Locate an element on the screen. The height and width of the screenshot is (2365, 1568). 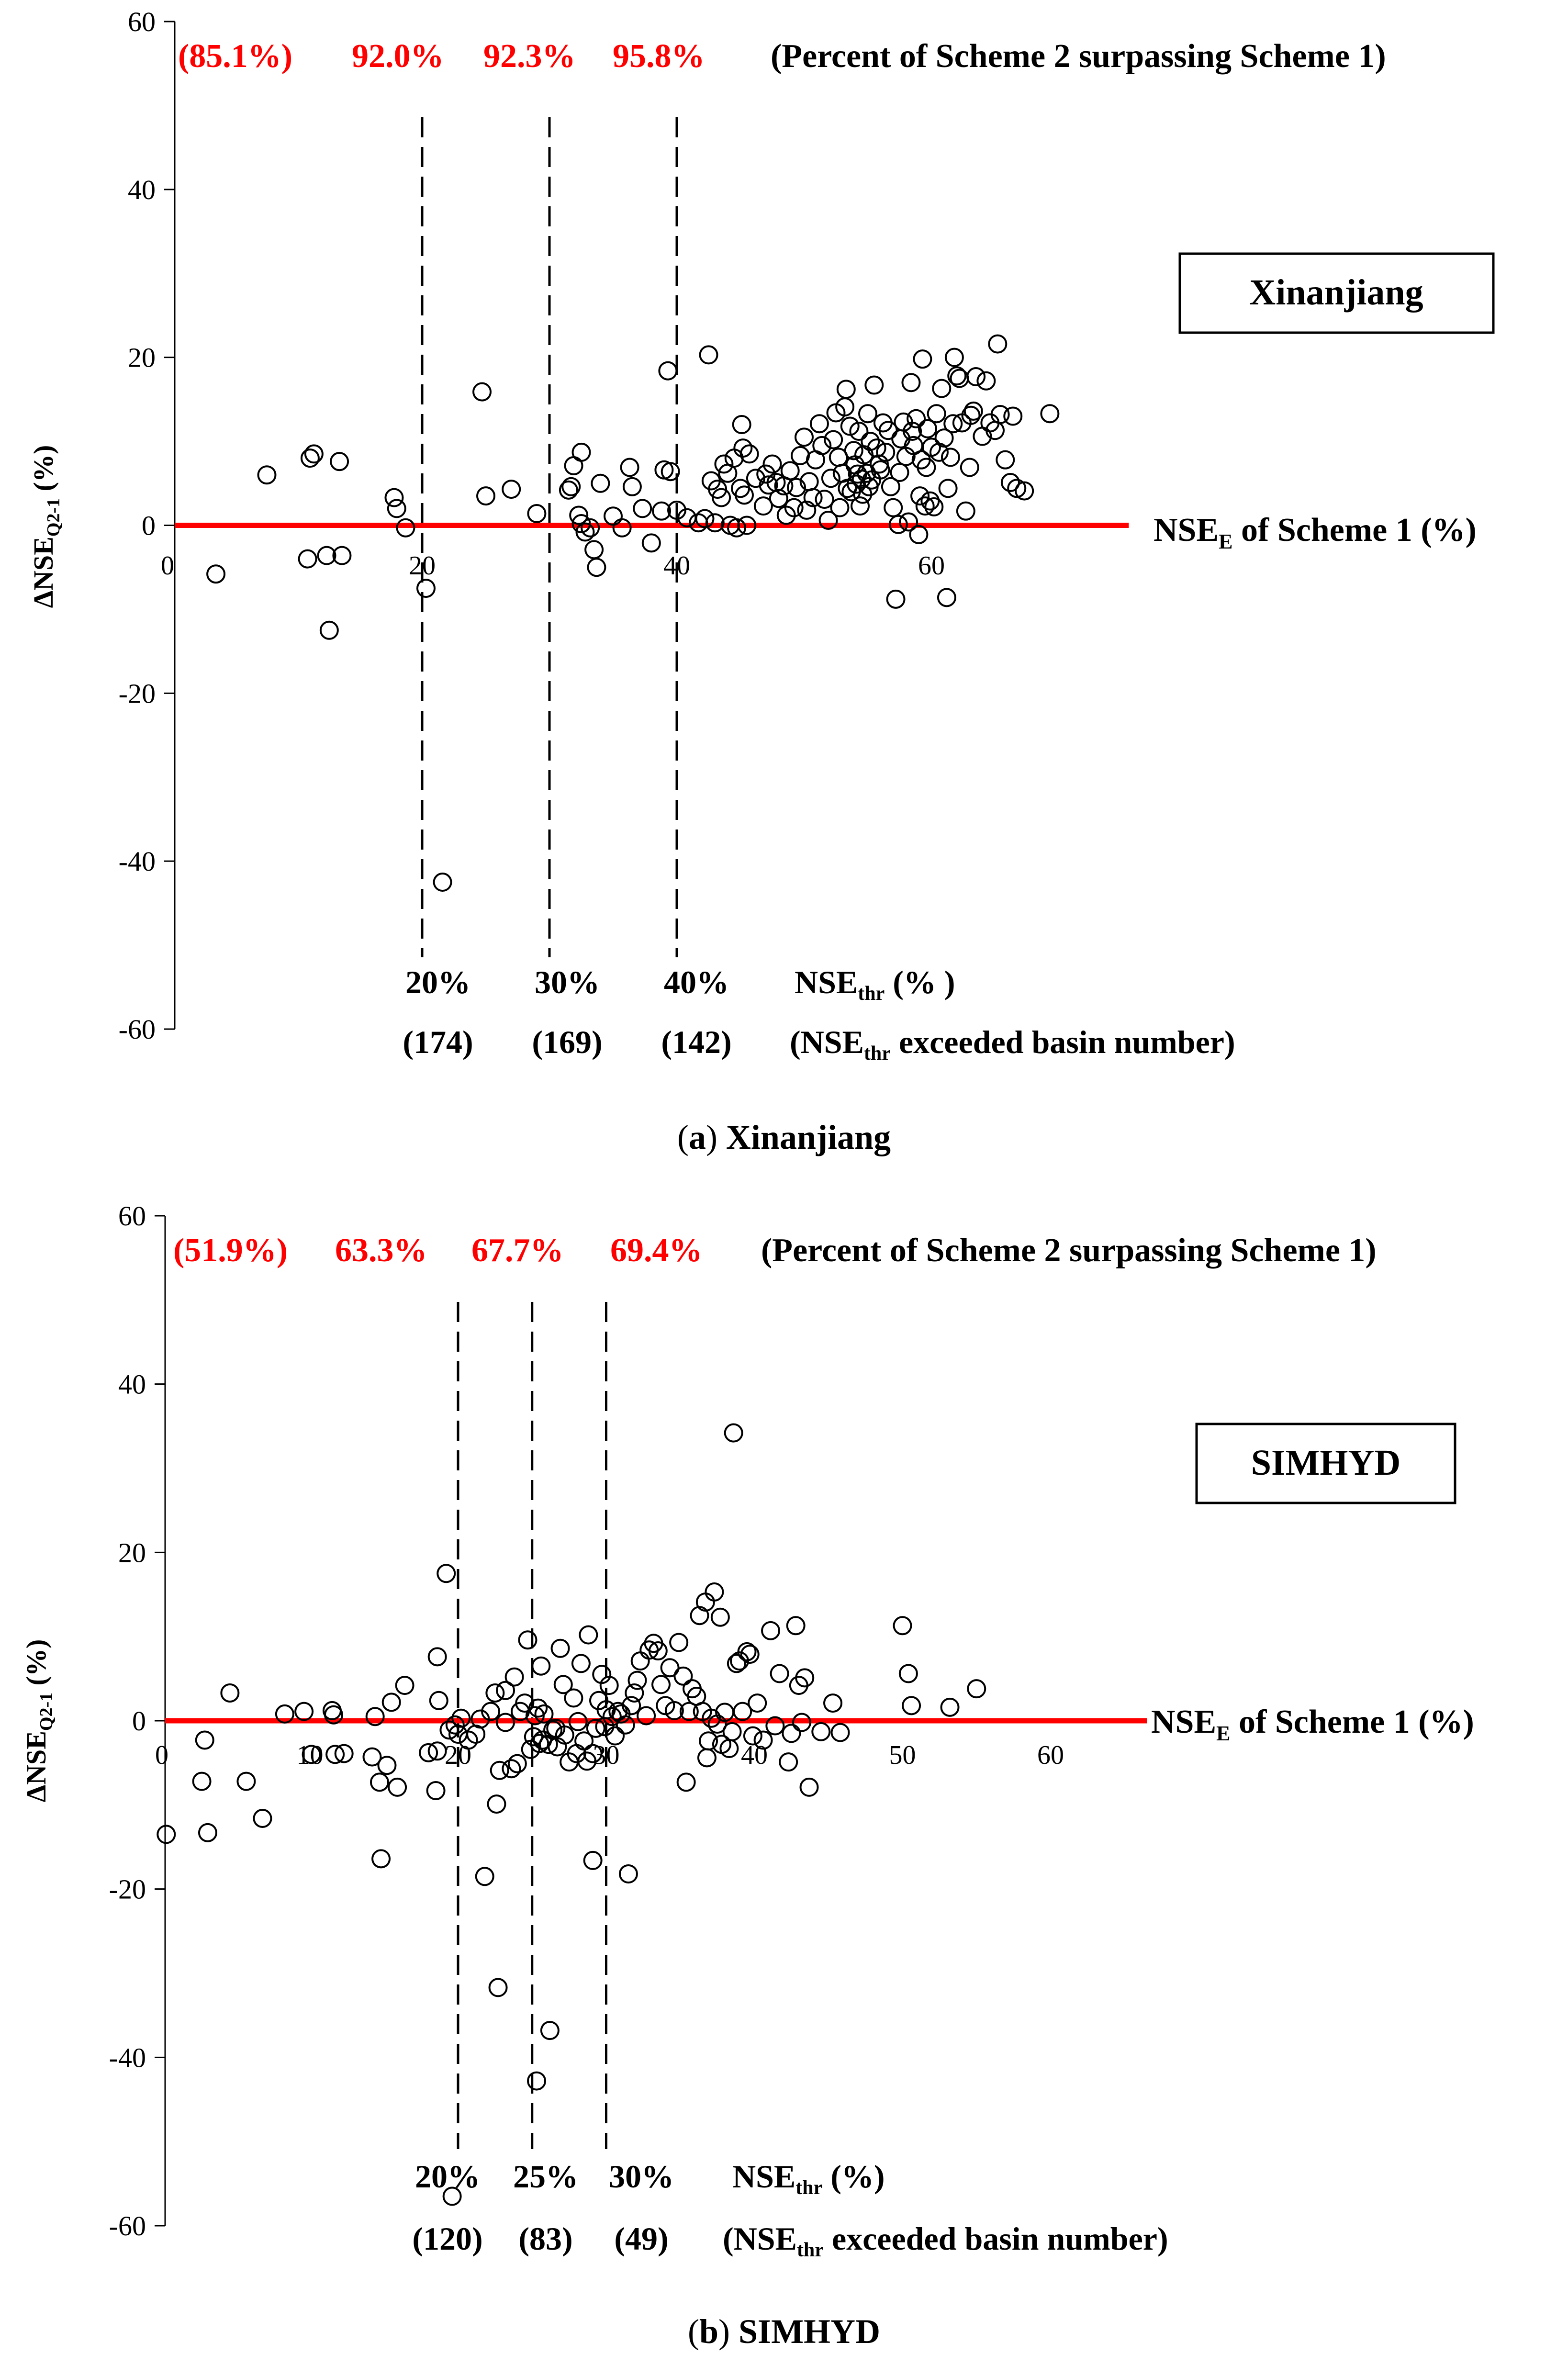
x-tick-label: 0 is located at coordinates (168, 566).